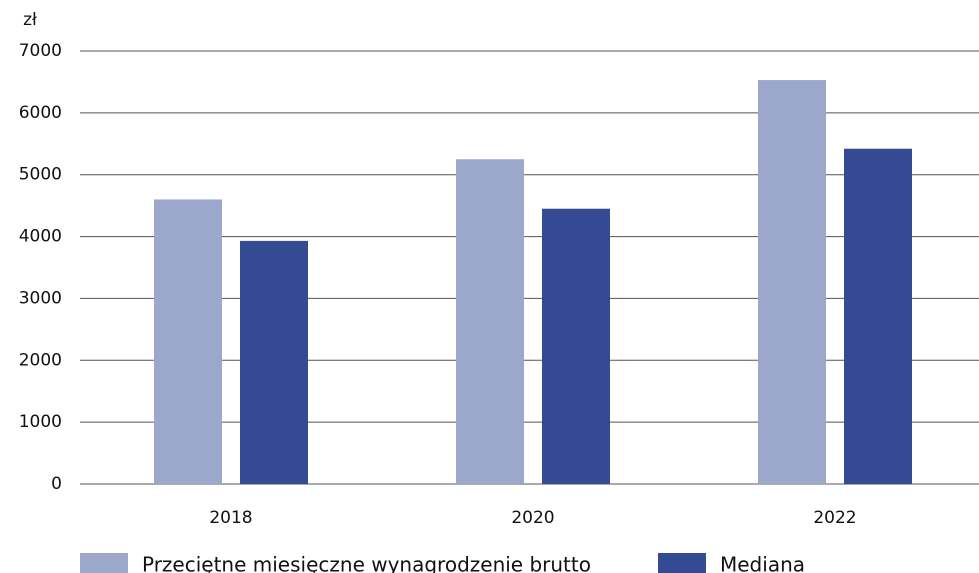  I want to click on y-tick-label: 1000, so click(40, 422).